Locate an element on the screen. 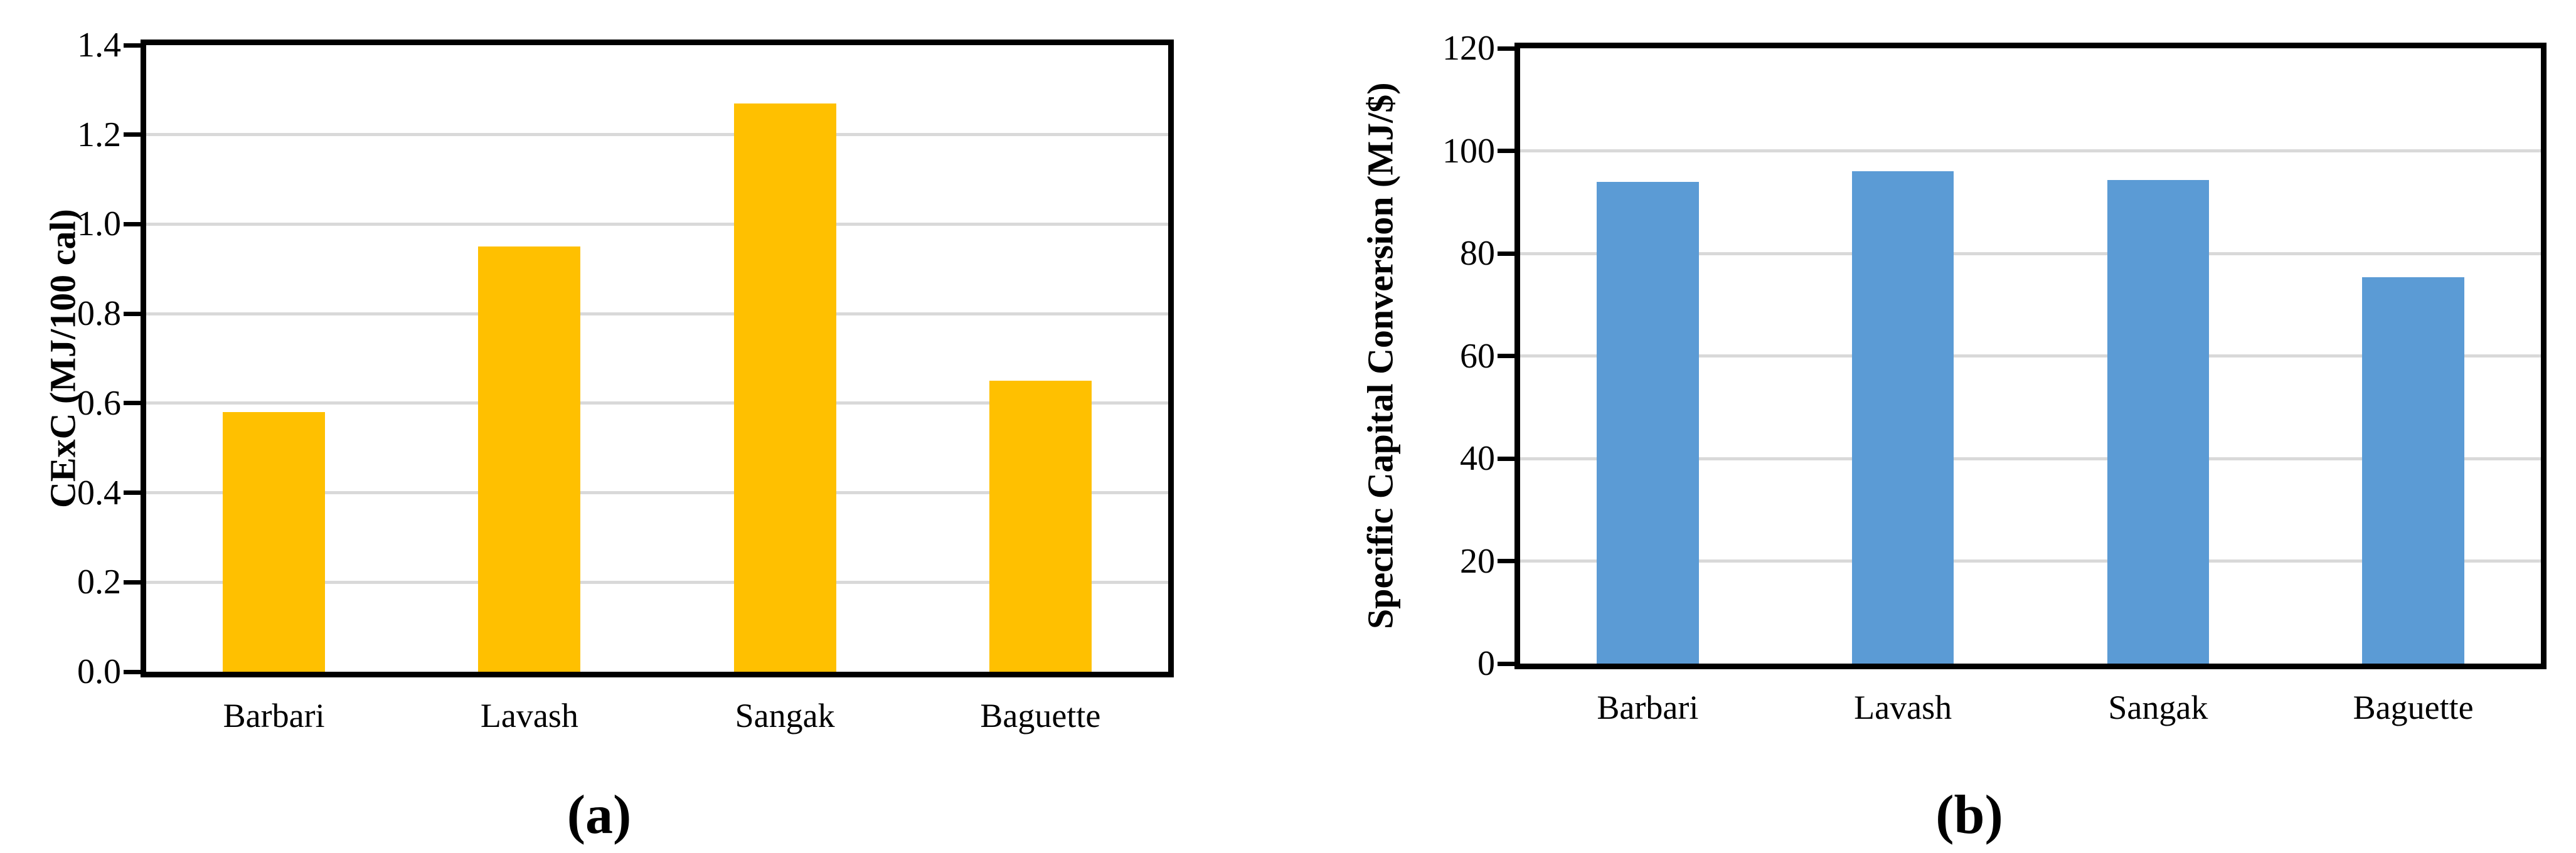 This screenshot has width=2576, height=853. gridline-0.2 is located at coordinates (657, 582).